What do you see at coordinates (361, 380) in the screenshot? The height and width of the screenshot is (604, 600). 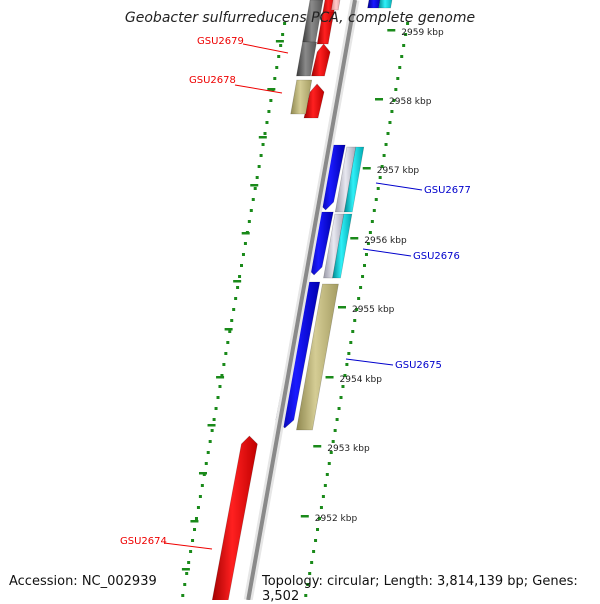 I see `scale-label: 2954 kbp` at bounding box center [361, 380].